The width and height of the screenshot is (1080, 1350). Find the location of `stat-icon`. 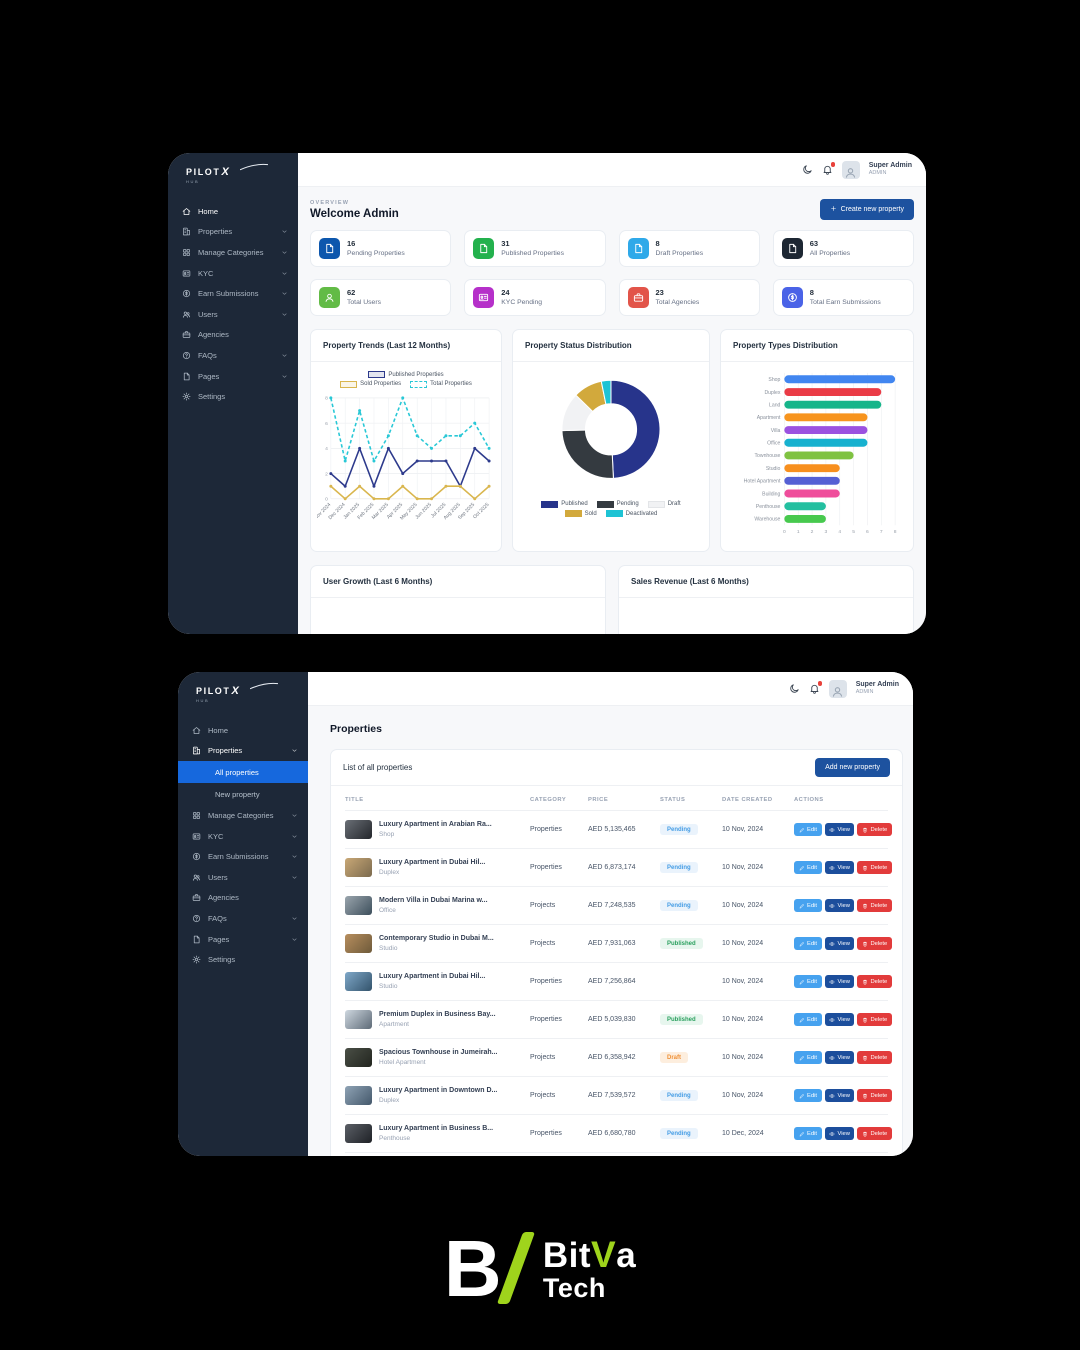

stat-icon is located at coordinates (792, 297).